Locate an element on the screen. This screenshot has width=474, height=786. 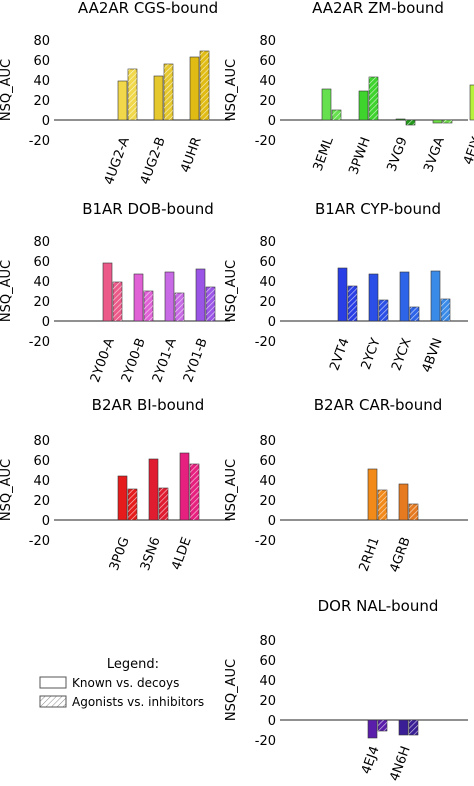
category-label: 3VG9 is located at coordinates (398, 154).